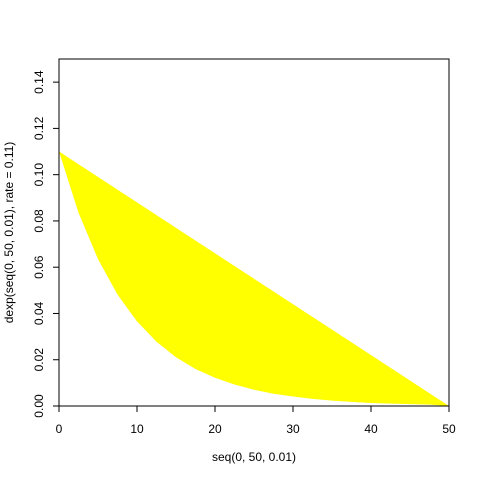  I want to click on x-tick-label: 40, so click(371, 429).